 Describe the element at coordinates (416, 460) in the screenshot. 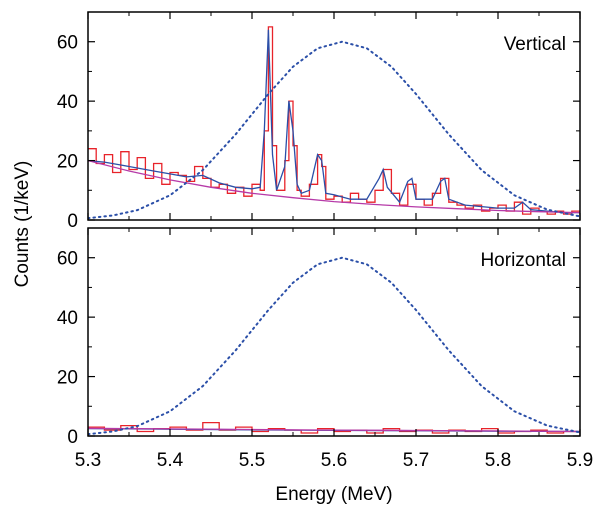

I see `x-tick-label: 5.7` at that location.